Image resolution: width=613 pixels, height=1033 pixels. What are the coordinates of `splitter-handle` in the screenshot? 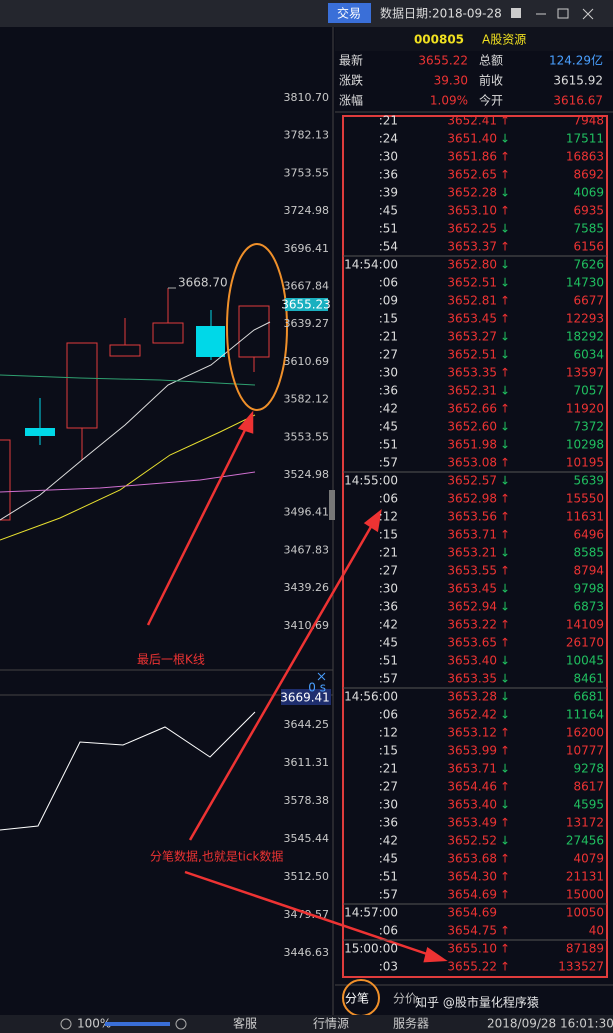 It's located at (332, 505).